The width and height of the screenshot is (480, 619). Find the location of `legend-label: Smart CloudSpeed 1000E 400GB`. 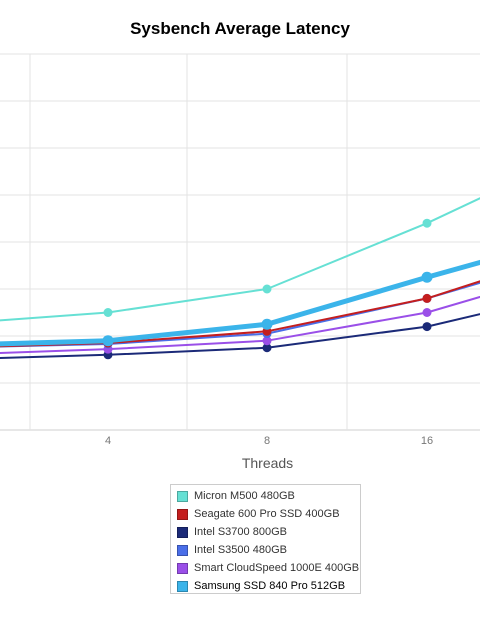

legend-label: Smart CloudSpeed 1000E 400GB is located at coordinates (277, 568).